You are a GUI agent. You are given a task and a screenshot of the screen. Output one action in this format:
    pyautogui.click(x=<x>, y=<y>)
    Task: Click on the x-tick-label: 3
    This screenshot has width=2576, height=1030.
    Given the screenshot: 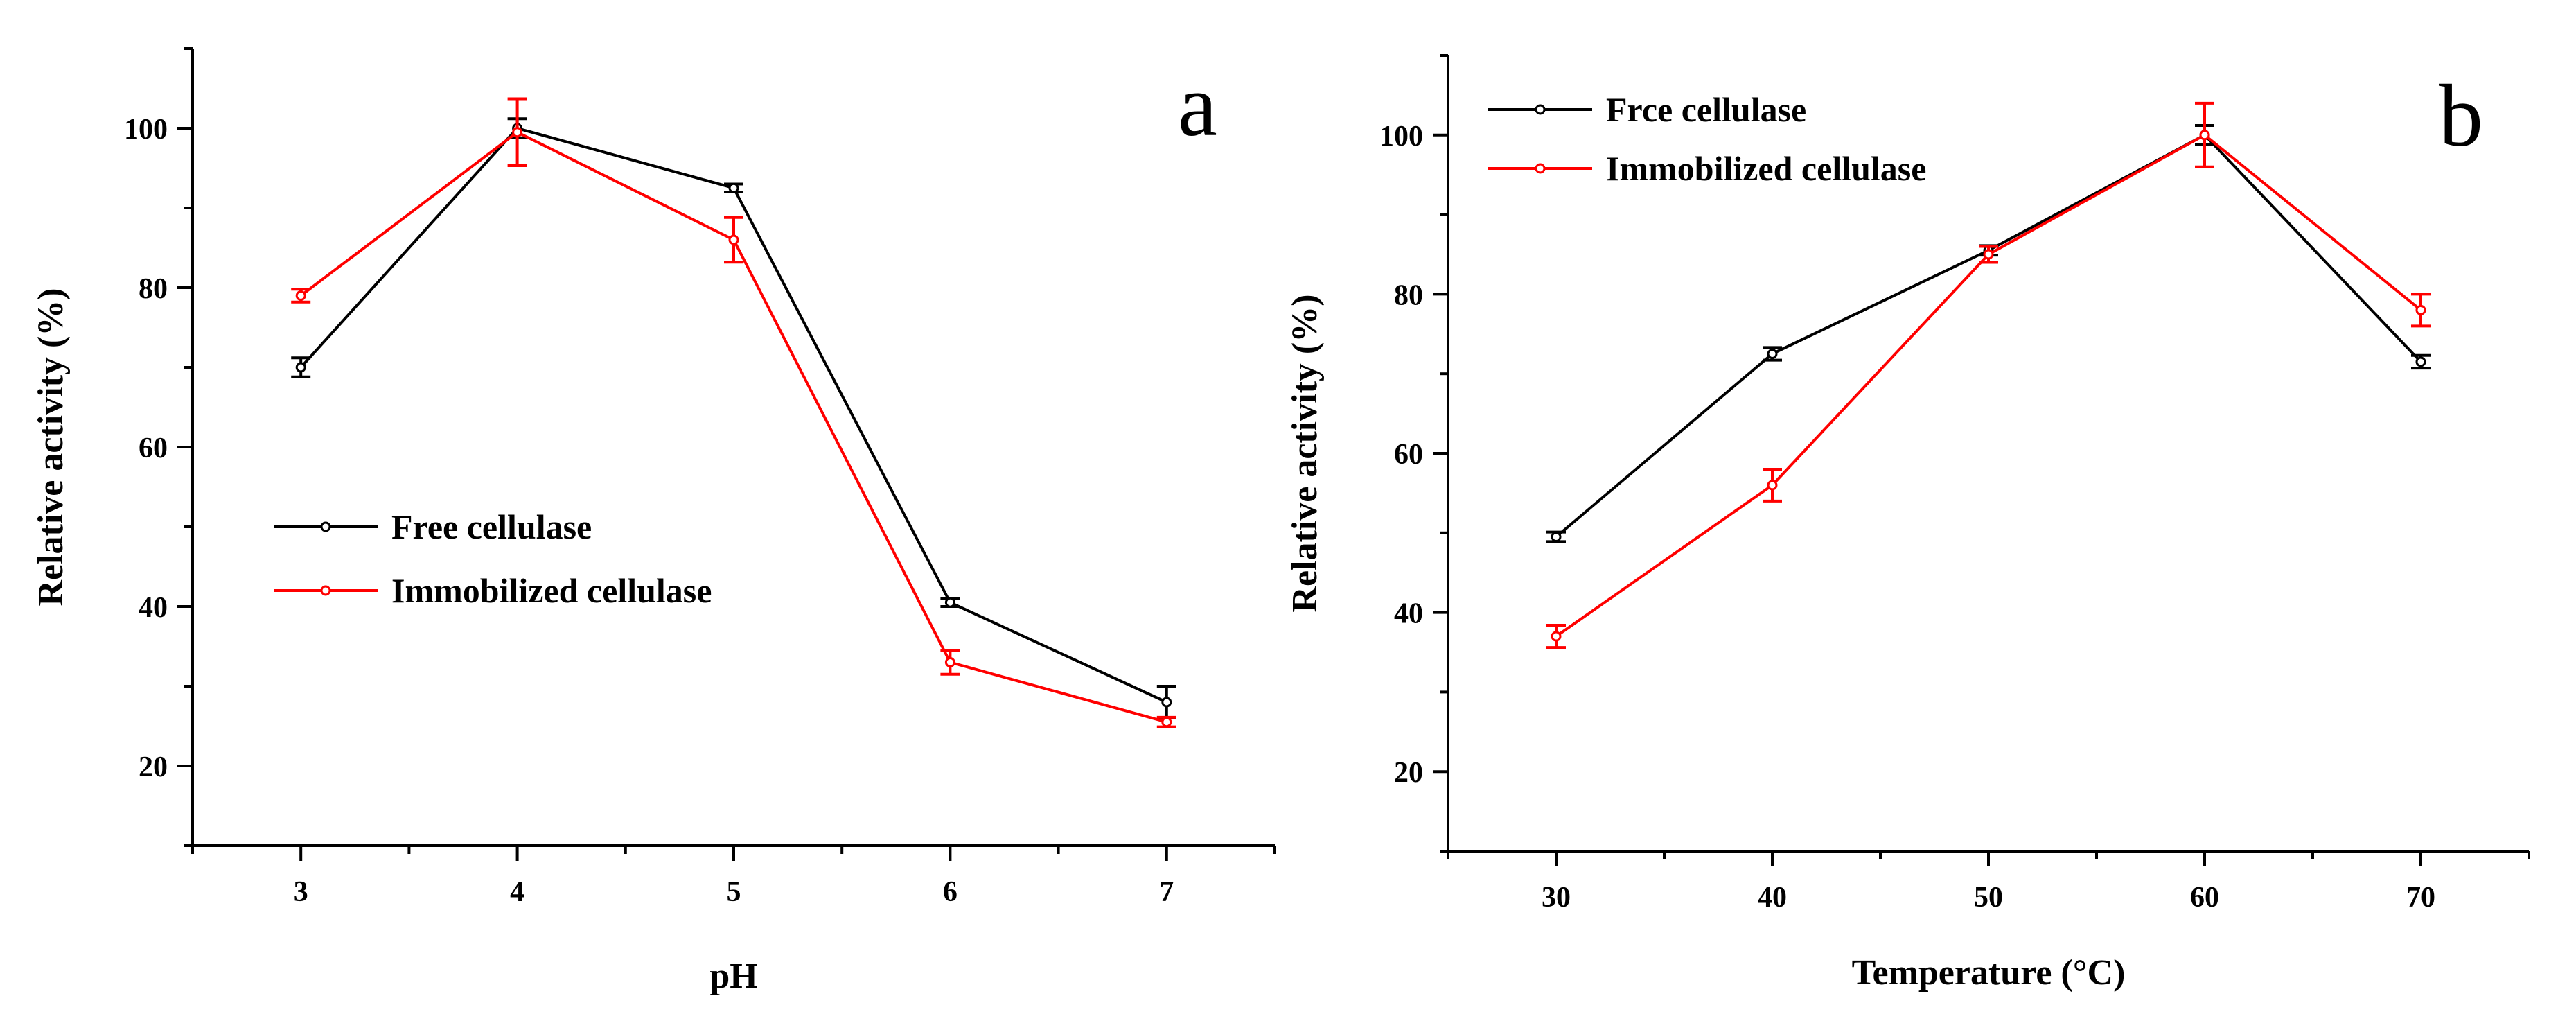 What is the action you would take?
    pyautogui.click(x=301, y=892)
    